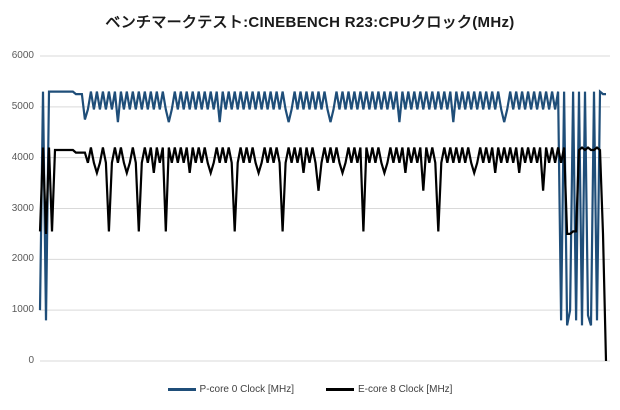  Describe the element at coordinates (22, 106) in the screenshot. I see `y-tick-label: 5000` at that location.